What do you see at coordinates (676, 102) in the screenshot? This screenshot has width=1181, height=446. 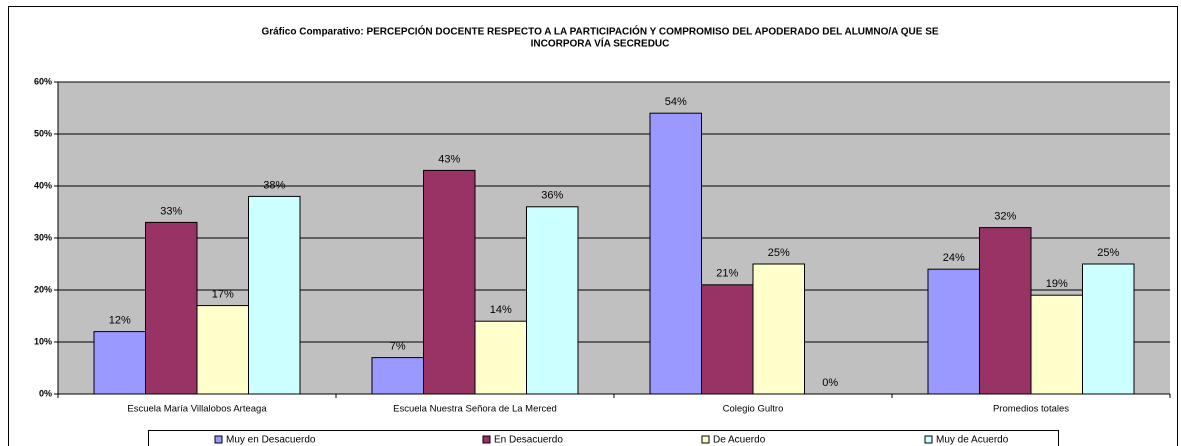 I see `value-label: 54%` at bounding box center [676, 102].